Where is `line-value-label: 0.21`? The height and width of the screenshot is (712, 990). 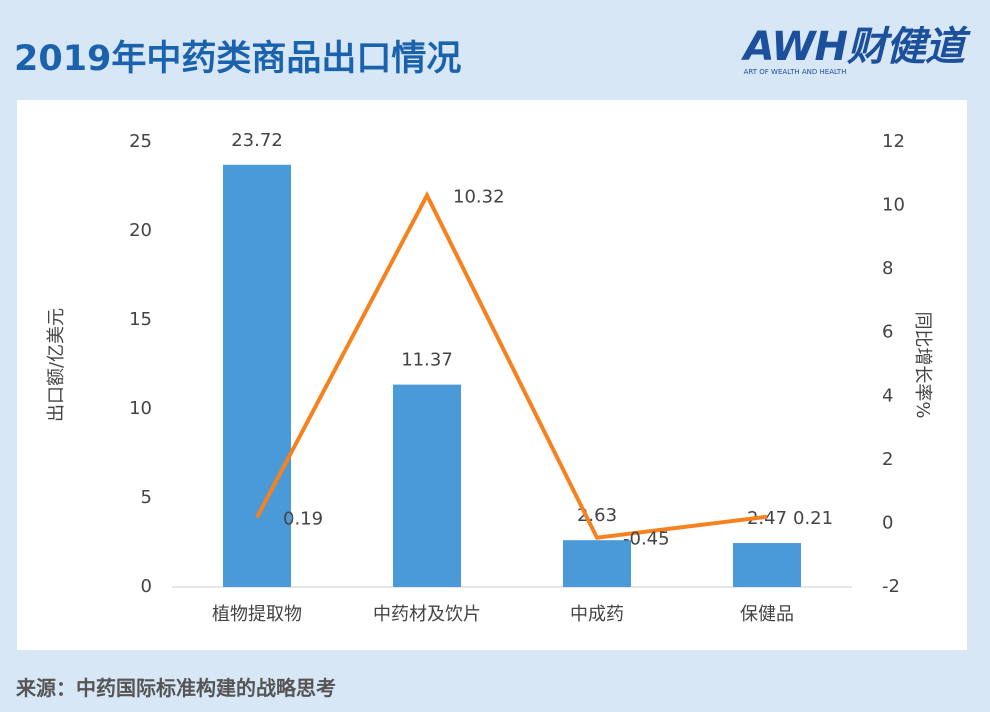
line-value-label: 0.21 is located at coordinates (813, 518).